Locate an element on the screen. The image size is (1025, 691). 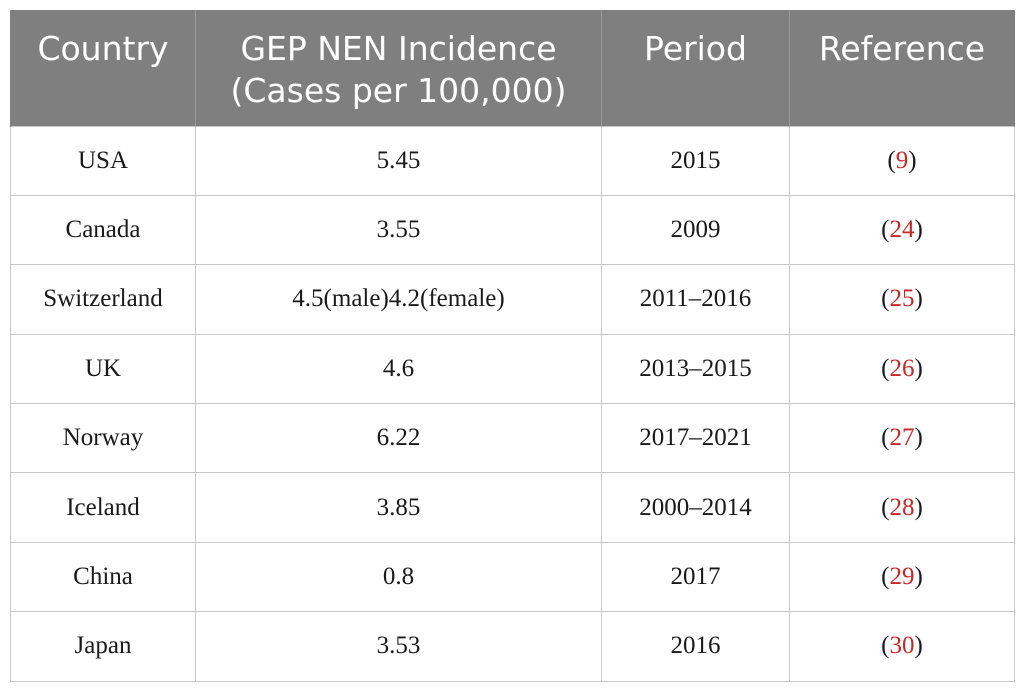
cell-reference: (29) is located at coordinates (902, 577).